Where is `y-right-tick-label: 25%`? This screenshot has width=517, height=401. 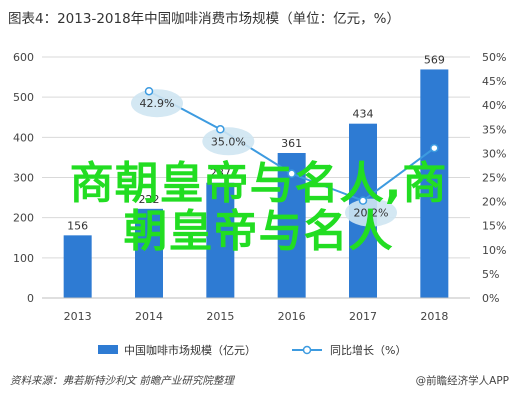 y-right-tick-label: 25% is located at coordinates (494, 178).